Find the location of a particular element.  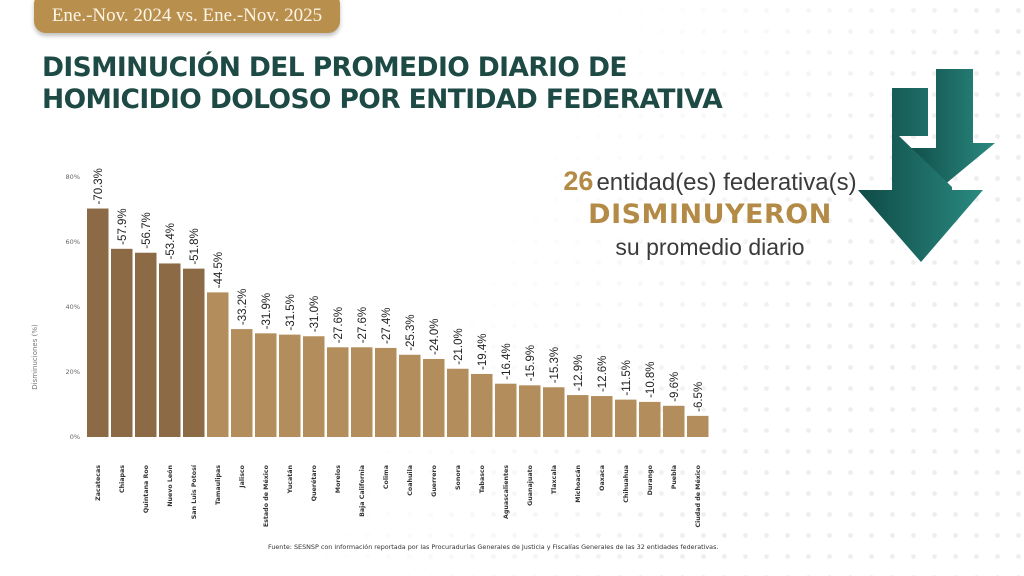

data-label: -15.3% is located at coordinates (555, 365).